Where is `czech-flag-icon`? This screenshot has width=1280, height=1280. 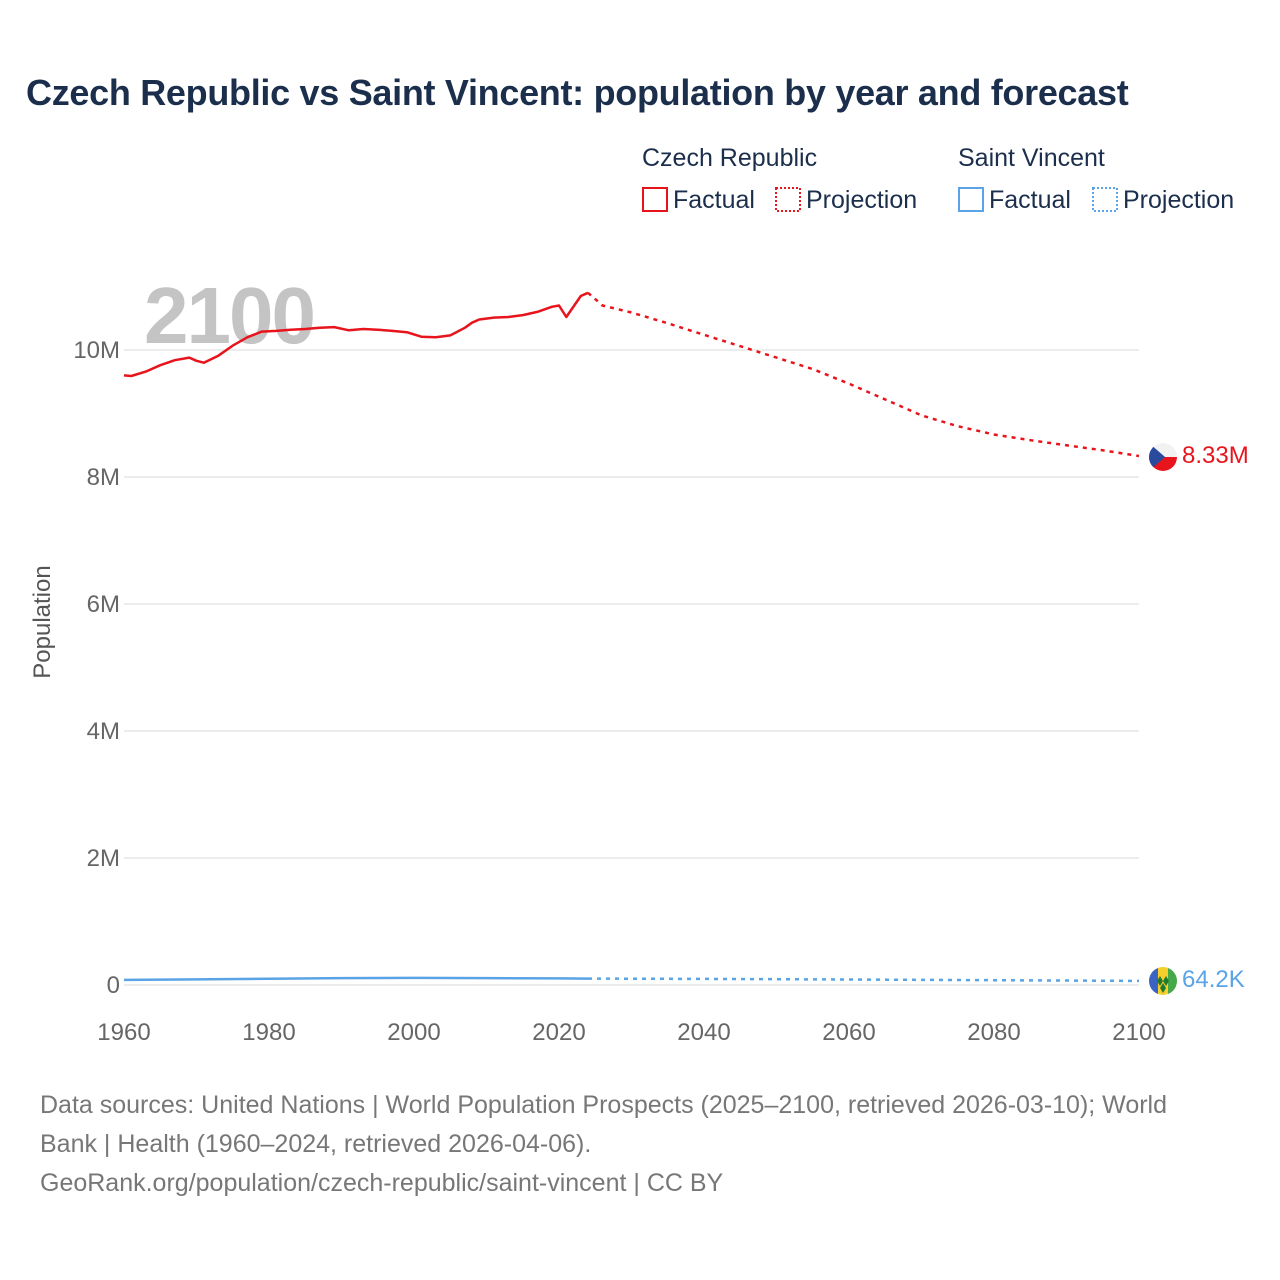 czech-flag-icon is located at coordinates (1163, 457).